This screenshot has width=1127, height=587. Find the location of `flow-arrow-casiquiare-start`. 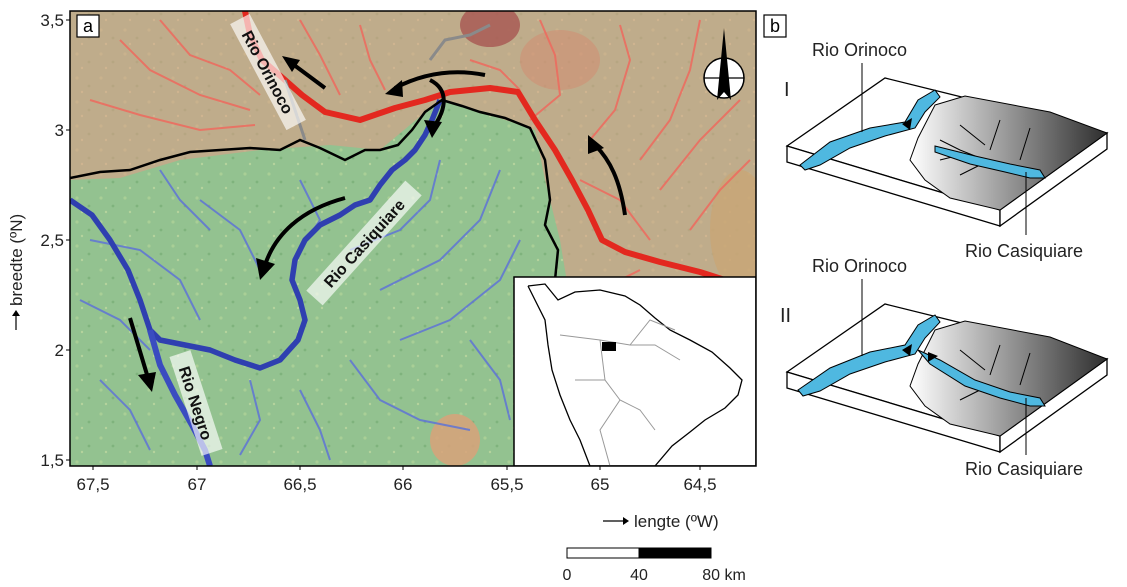

flow-arrow-casiquiare-start is located at coordinates (437, 102).